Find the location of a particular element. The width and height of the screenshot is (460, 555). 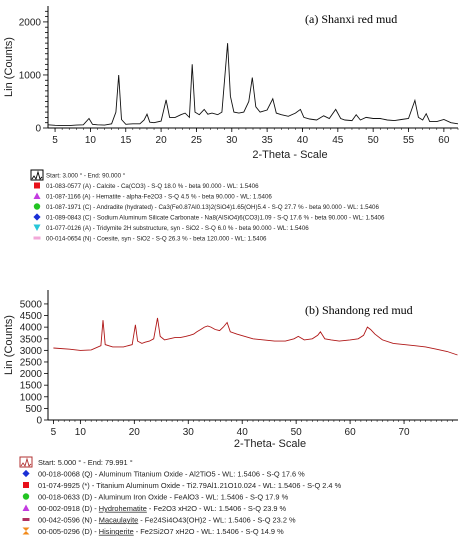

x-tick-label: 35 is located at coordinates (268, 140).